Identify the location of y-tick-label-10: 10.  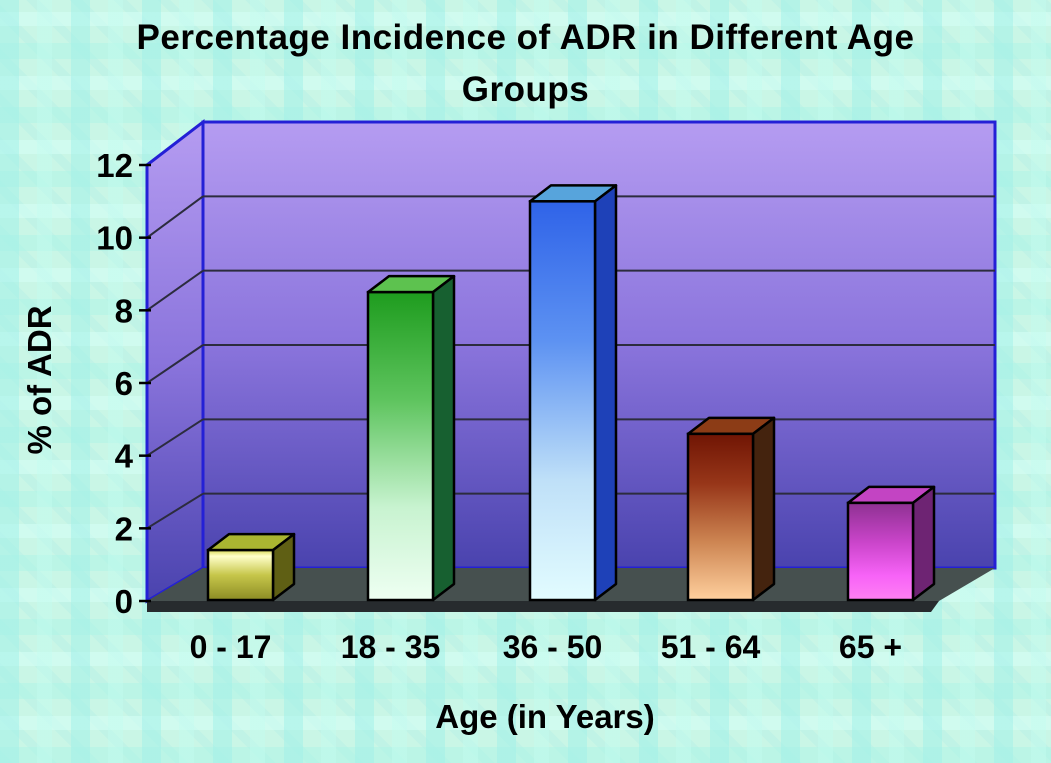
(114, 238).